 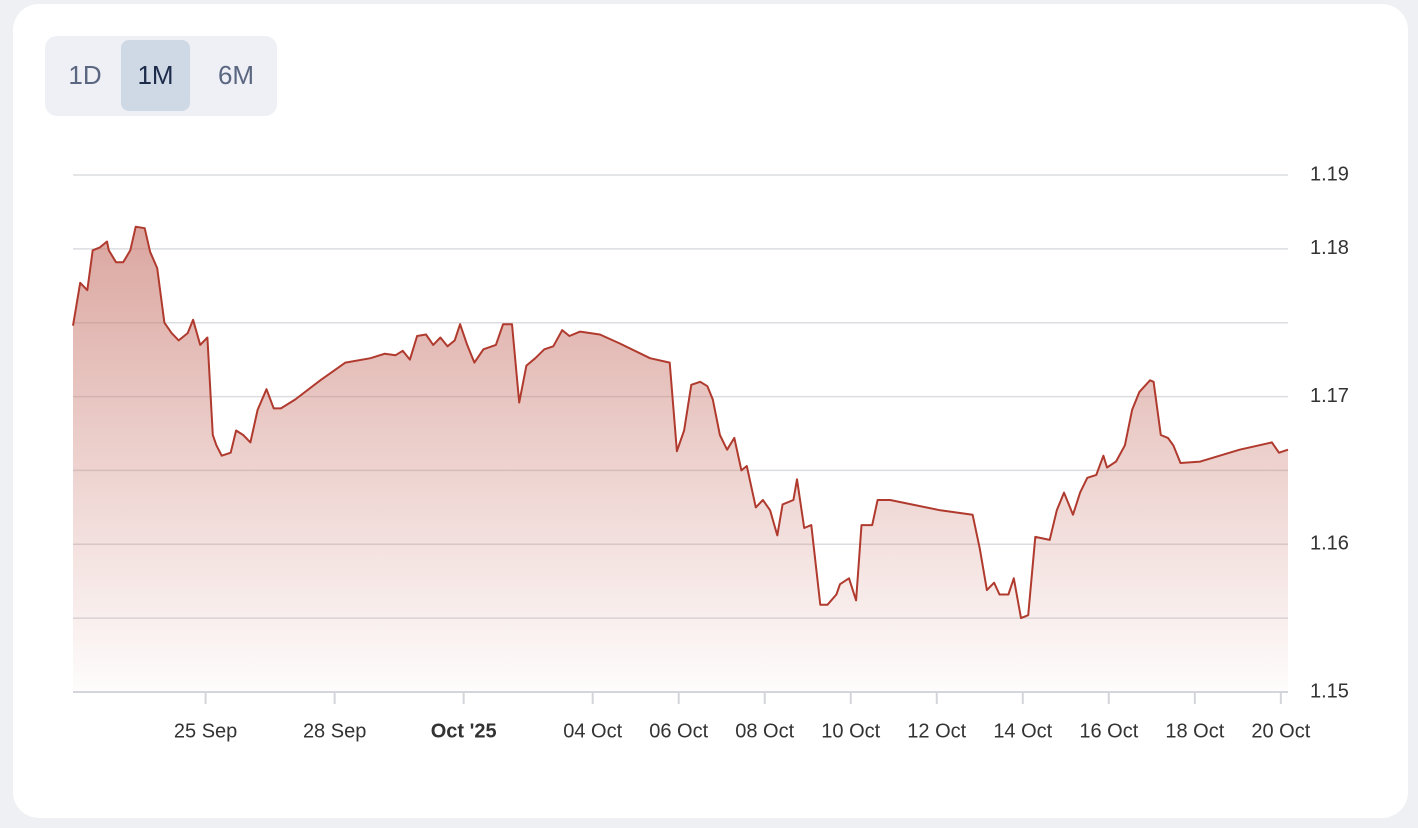 What do you see at coordinates (155, 75) in the screenshot?
I see `range-button: 1M` at bounding box center [155, 75].